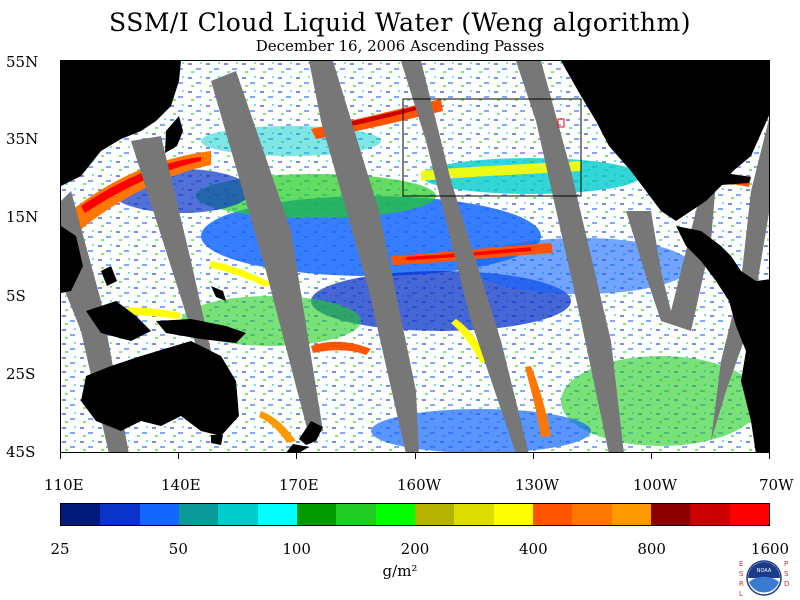  Describe the element at coordinates (21, 374) in the screenshot. I see `lat-label-25s: 25S` at that location.